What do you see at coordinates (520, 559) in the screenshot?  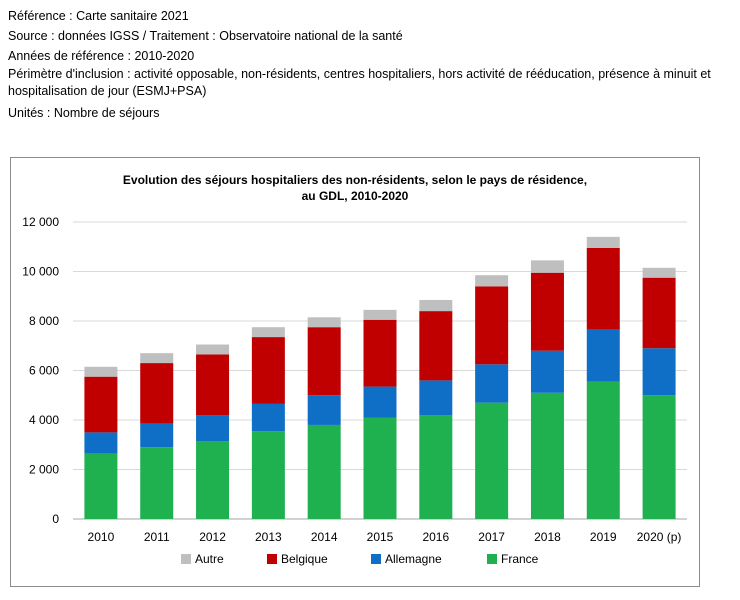 I see `legend-label: France` at bounding box center [520, 559].